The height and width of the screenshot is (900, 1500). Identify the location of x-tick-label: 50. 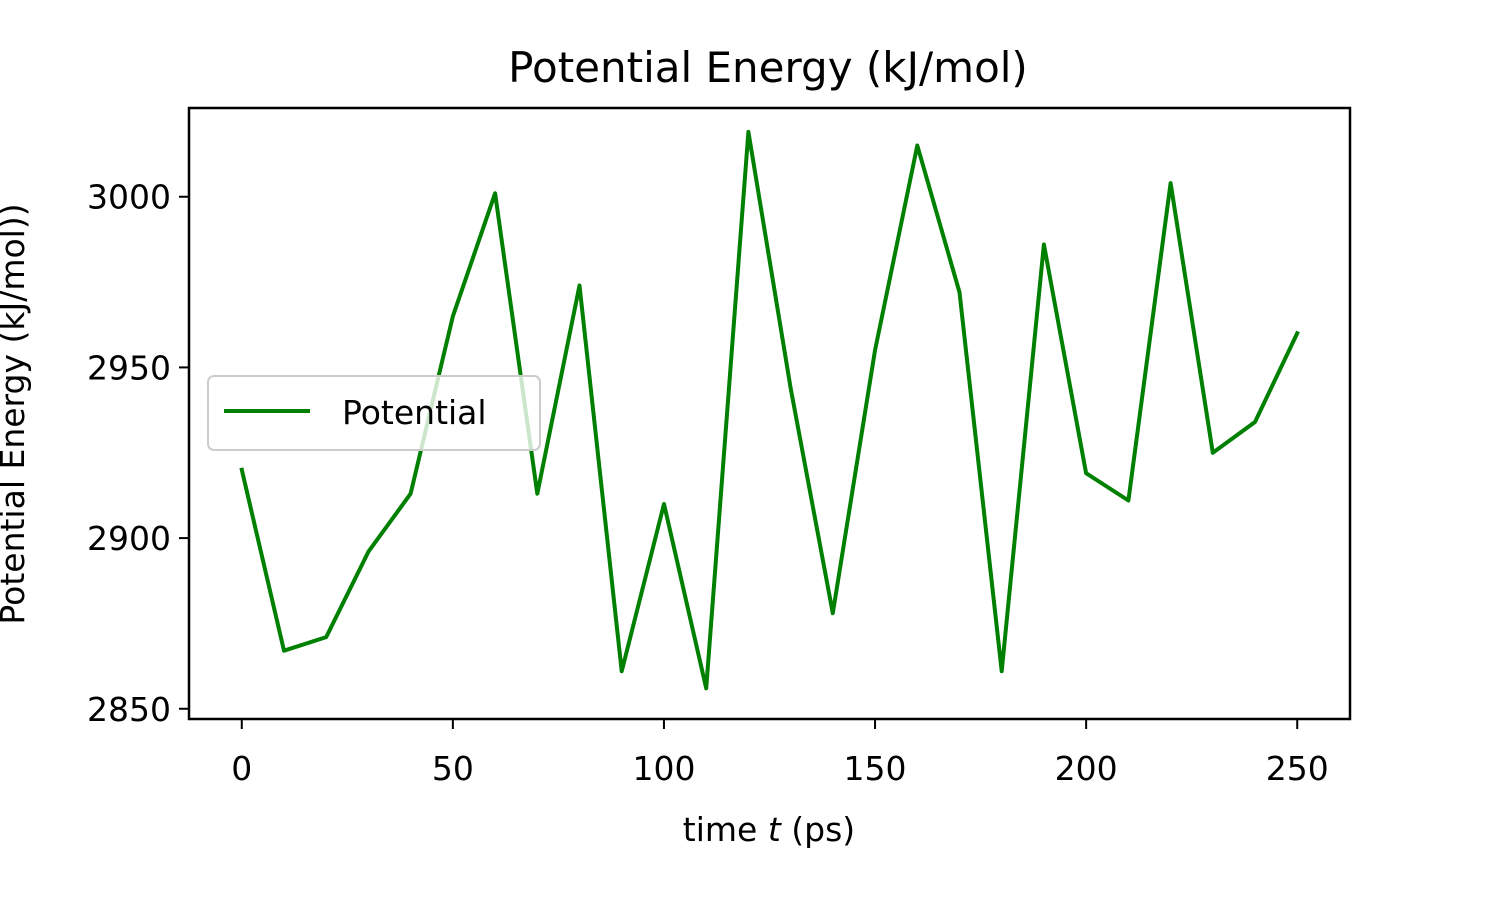
(453, 768).